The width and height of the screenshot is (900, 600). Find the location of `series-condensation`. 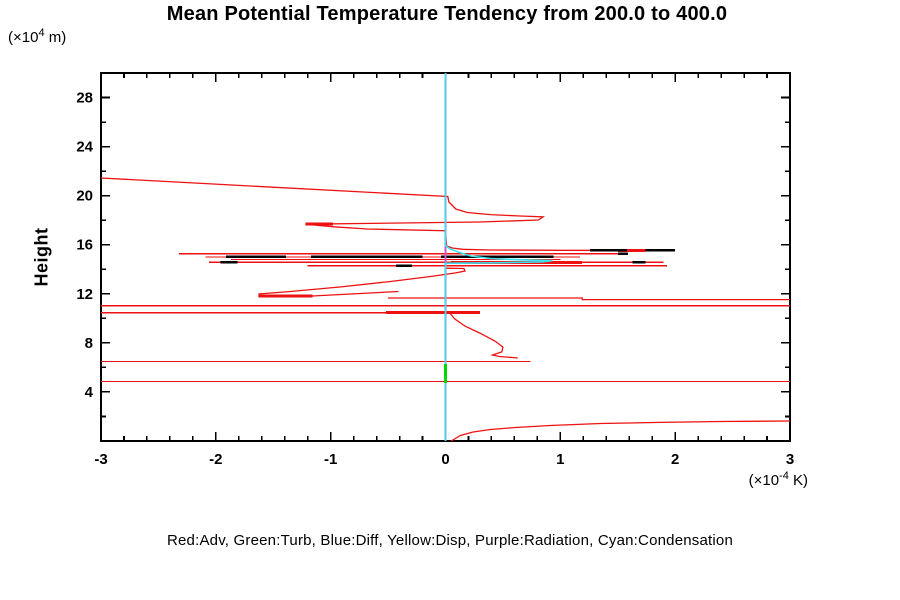

series-condensation is located at coordinates (498, 257).